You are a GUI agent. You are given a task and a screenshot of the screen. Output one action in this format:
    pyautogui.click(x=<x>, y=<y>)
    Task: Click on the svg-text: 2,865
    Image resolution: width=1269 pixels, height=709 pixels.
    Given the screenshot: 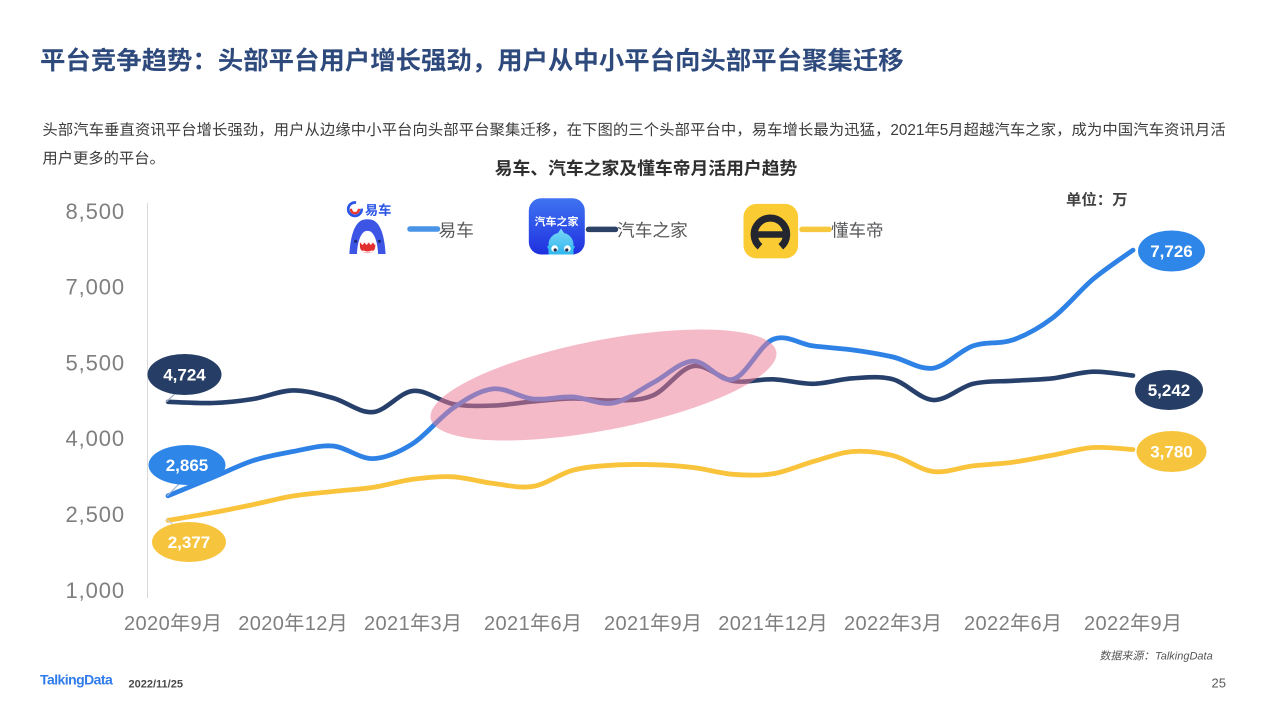 What is the action you would take?
    pyautogui.click(x=187, y=465)
    